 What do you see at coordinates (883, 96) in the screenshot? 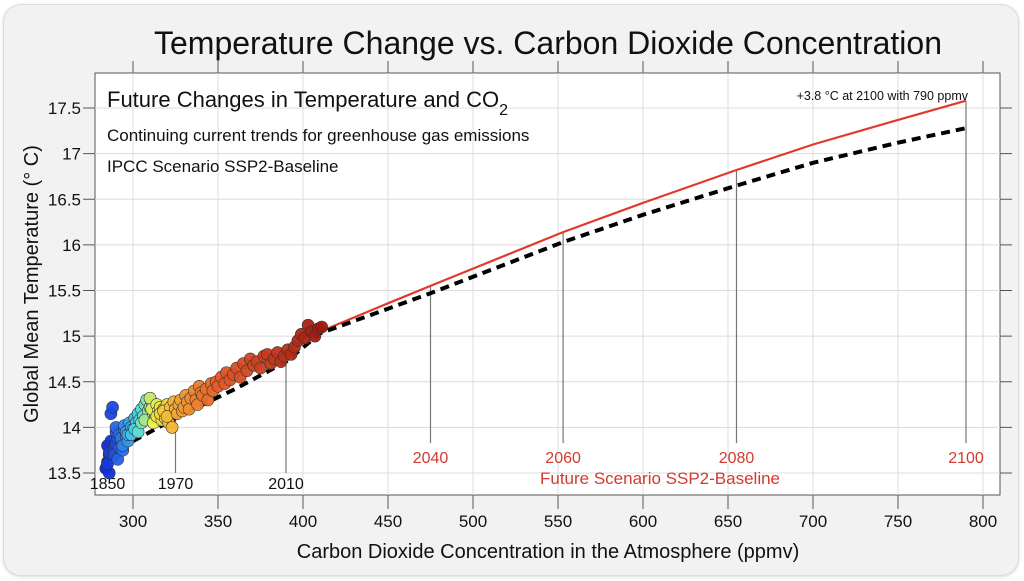
I see `annotation-2100: +3.8 °C at 2100 with 790 ppmv` at bounding box center [883, 96].